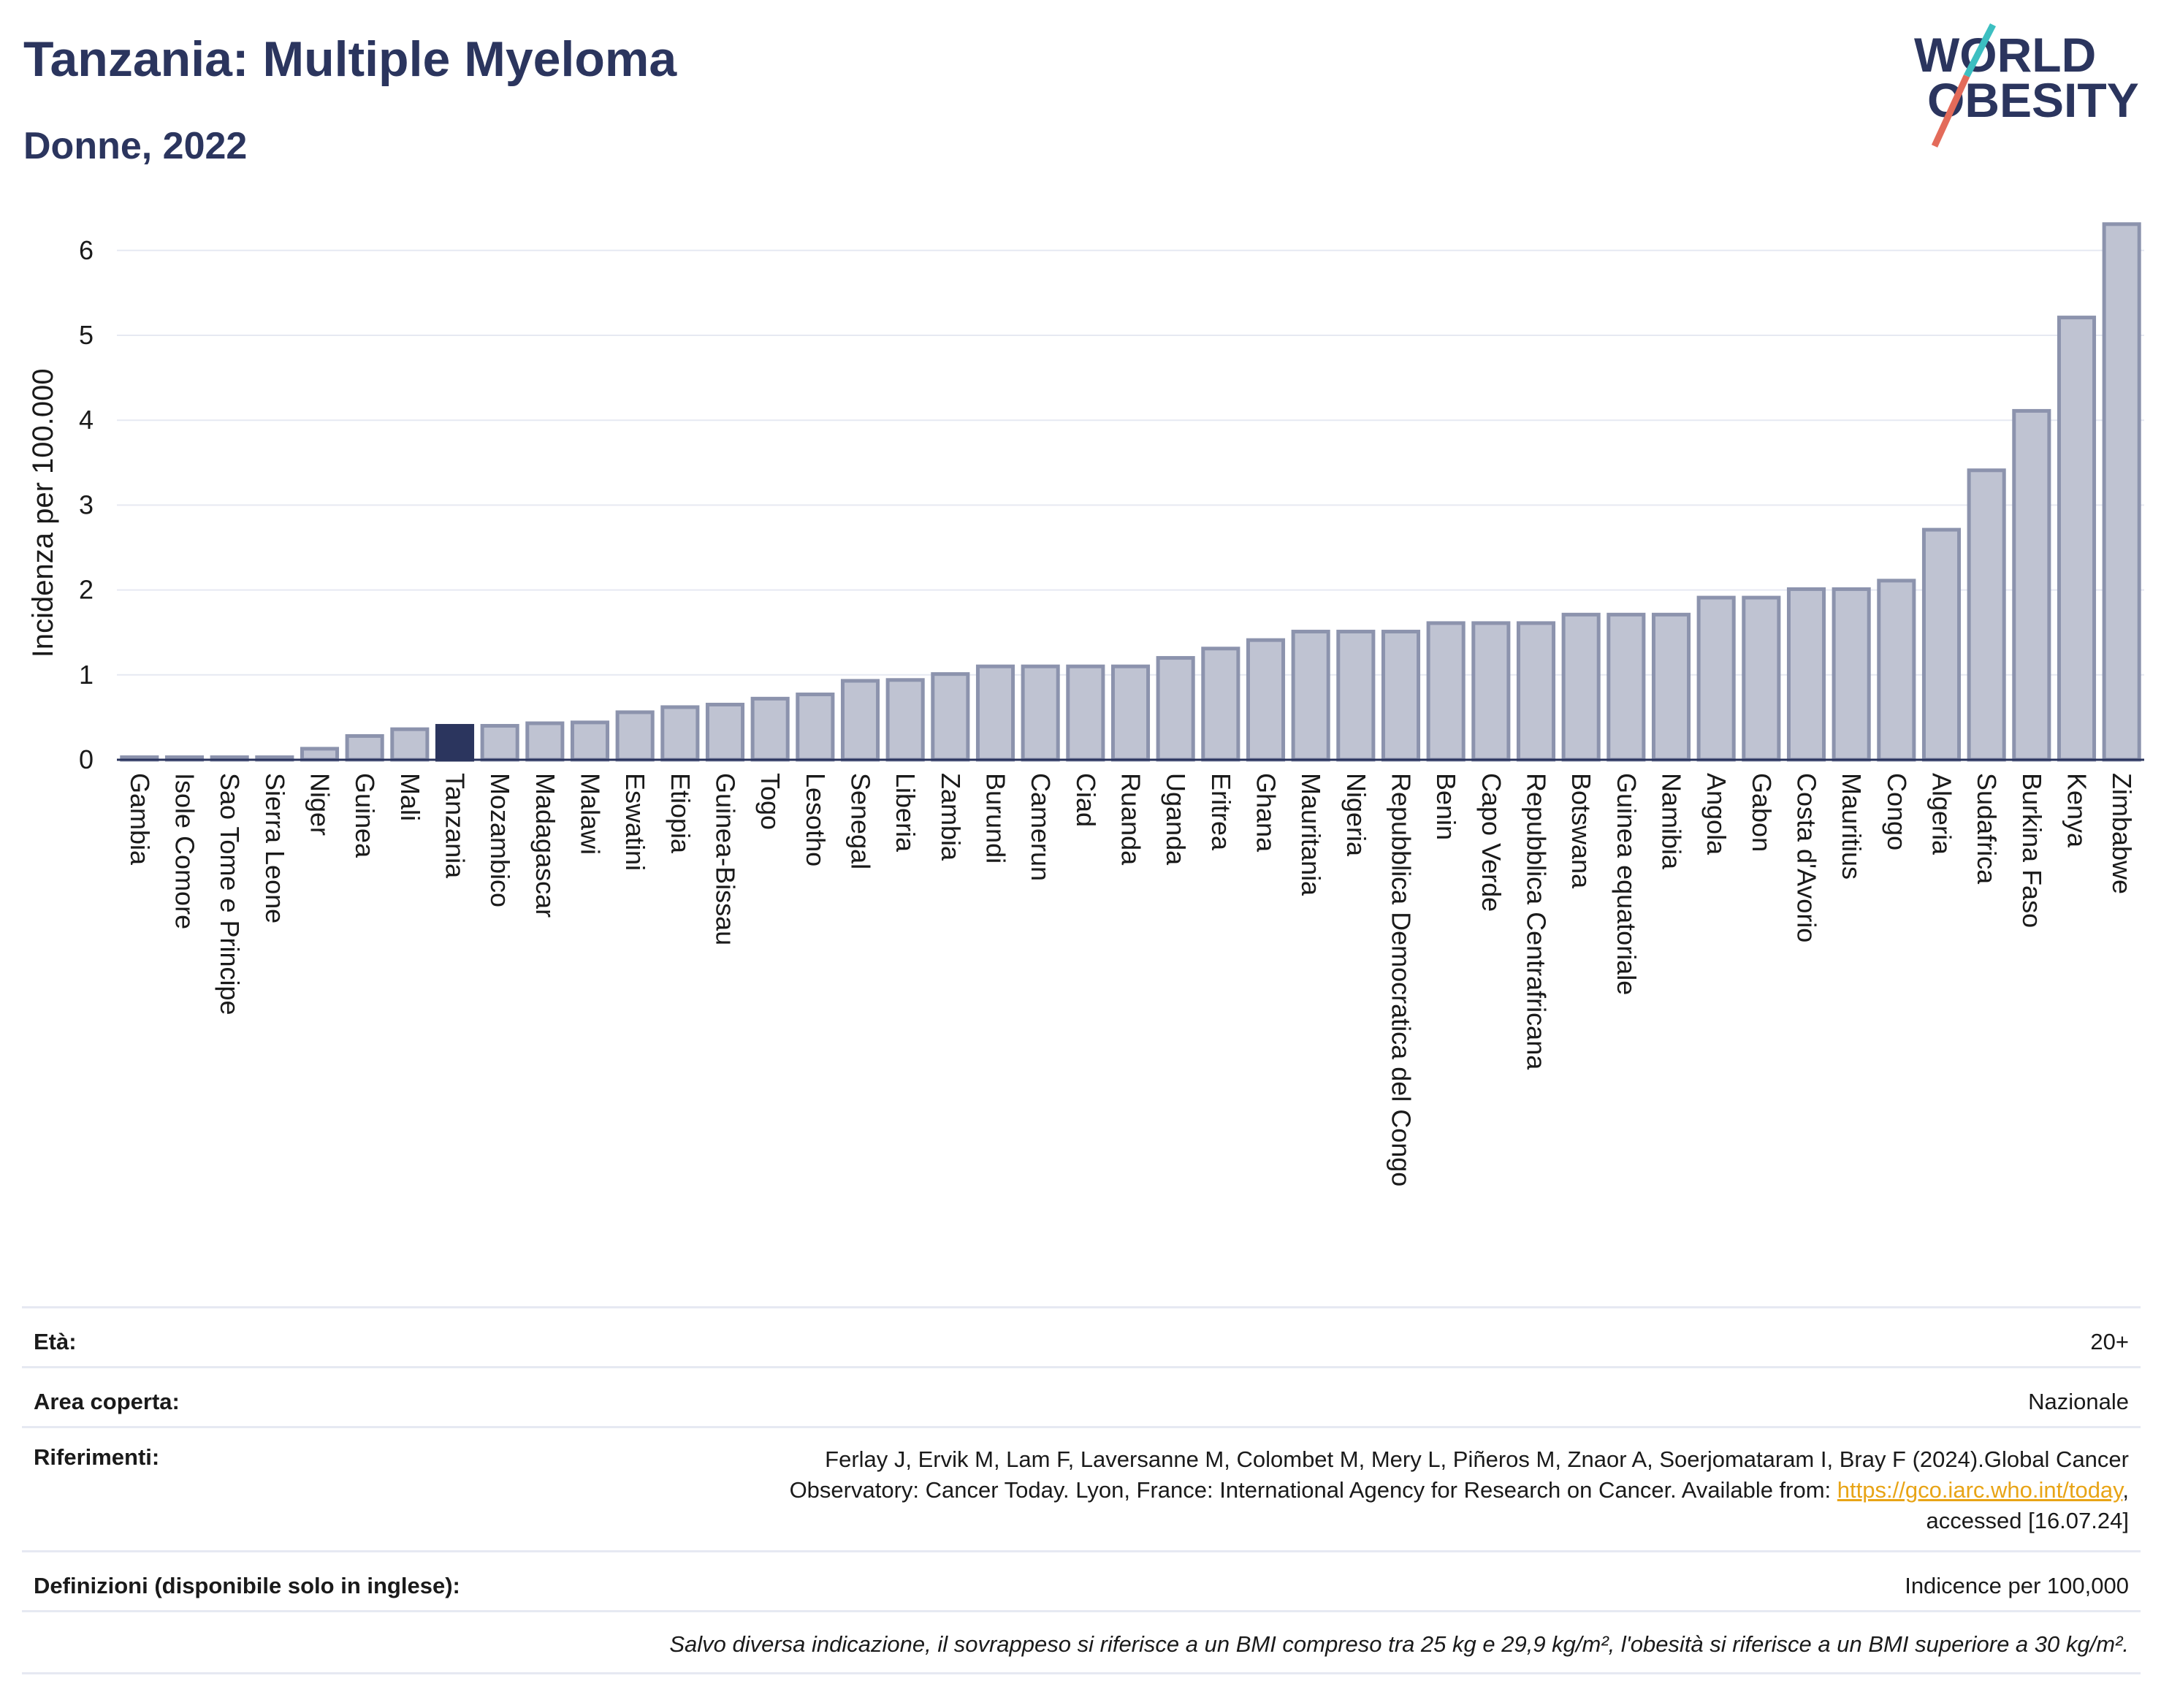 The image size is (2161, 1708). Describe the element at coordinates (545, 845) in the screenshot. I see `x-tick-label: Madagascar` at that location.